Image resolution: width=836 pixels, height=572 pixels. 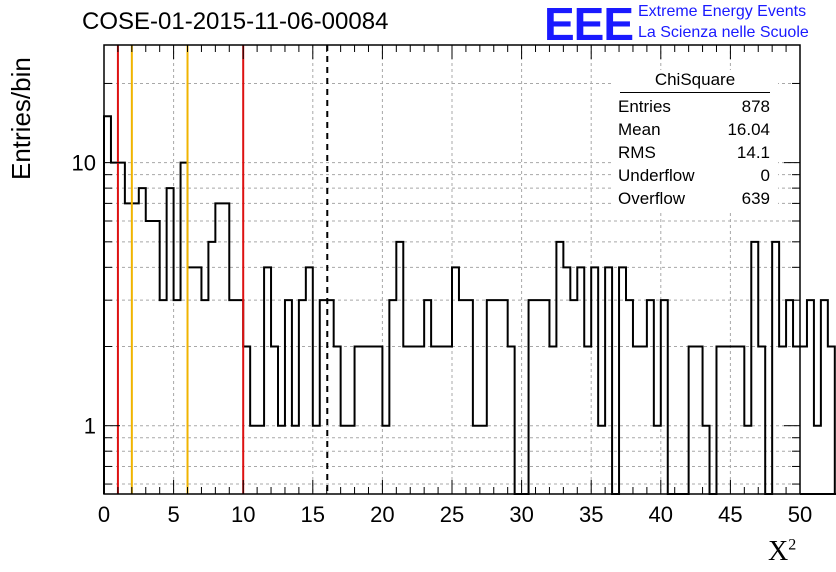 I want to click on stats-row-rms: RMS 14.1, so click(x=695, y=152).